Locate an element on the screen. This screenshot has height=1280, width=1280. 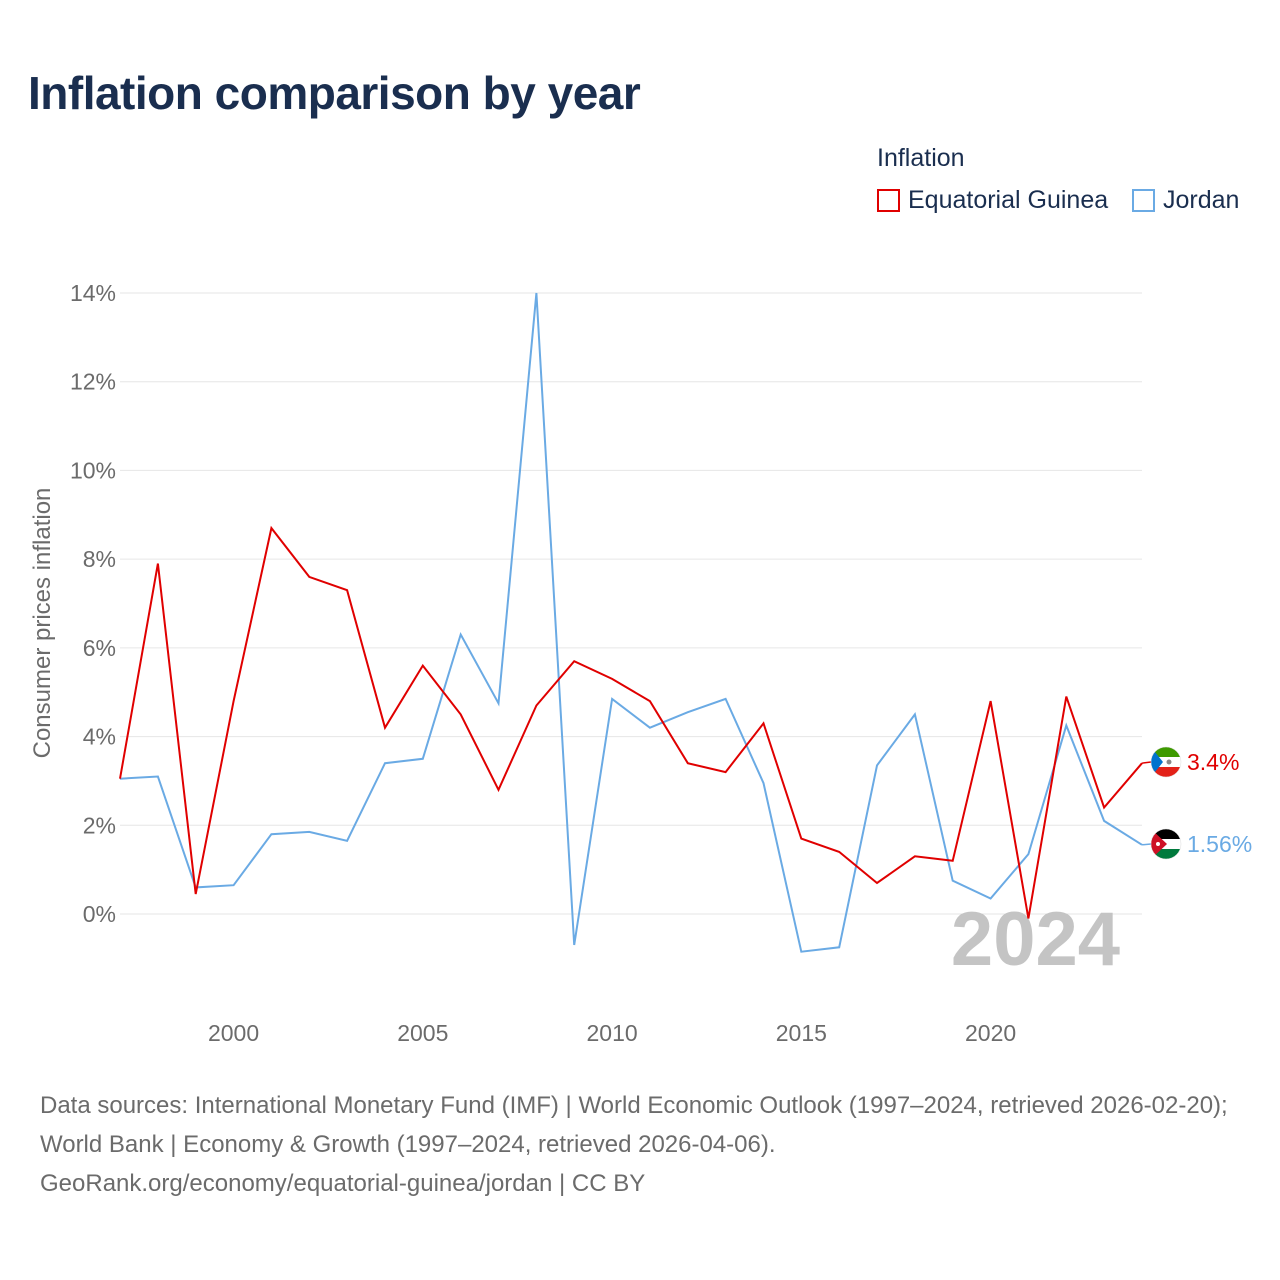
end-value-label-jordan: 1.56% is located at coordinates (1219, 844).